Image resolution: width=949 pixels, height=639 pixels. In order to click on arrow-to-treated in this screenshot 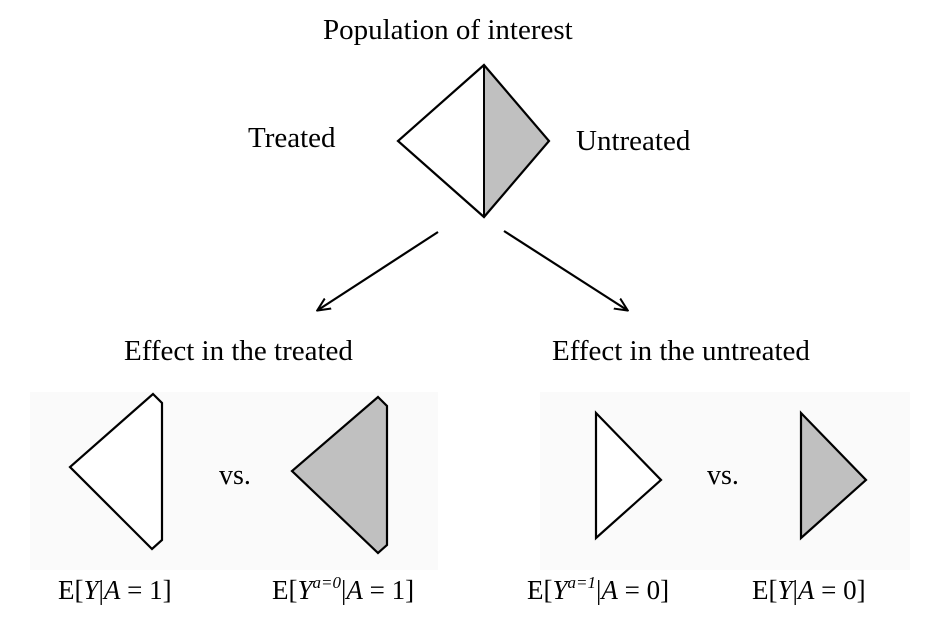, I will do `click(378, 270)`.